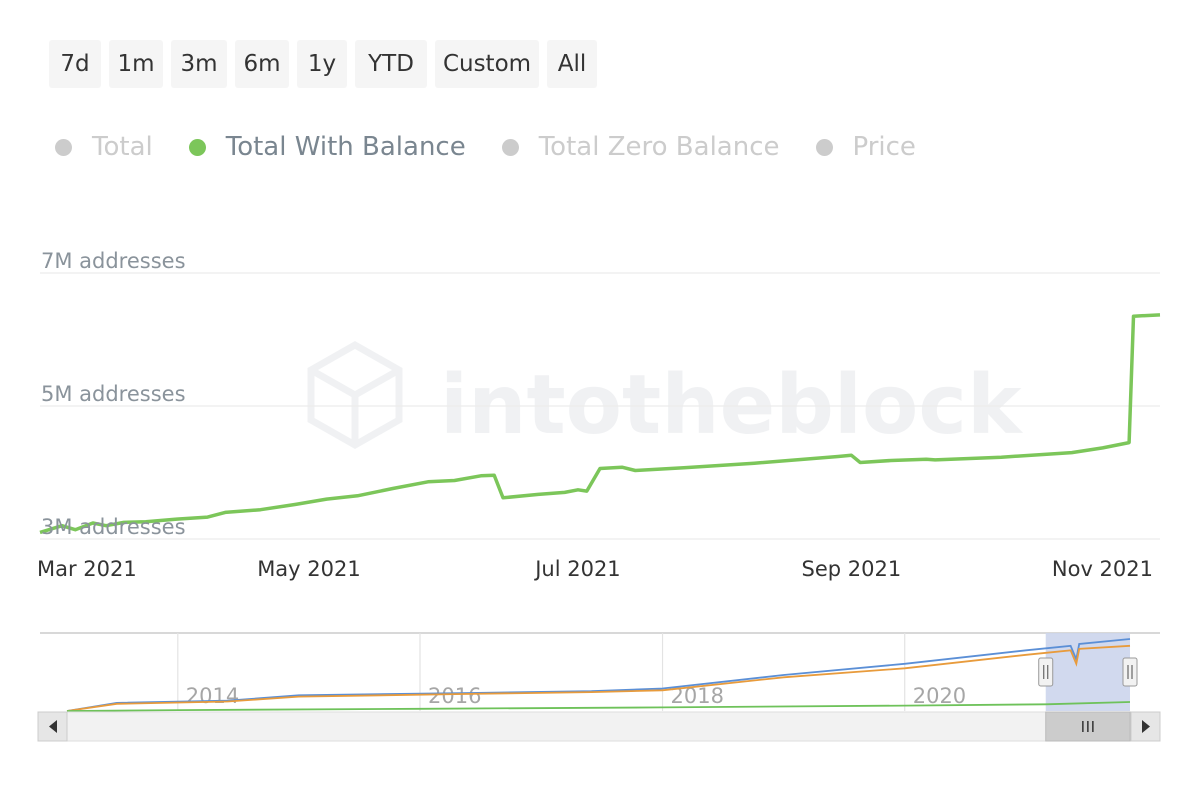  I want to click on y-axis-labels: 7M addresses 5M addresses 3M addresses, so click(113, 394).